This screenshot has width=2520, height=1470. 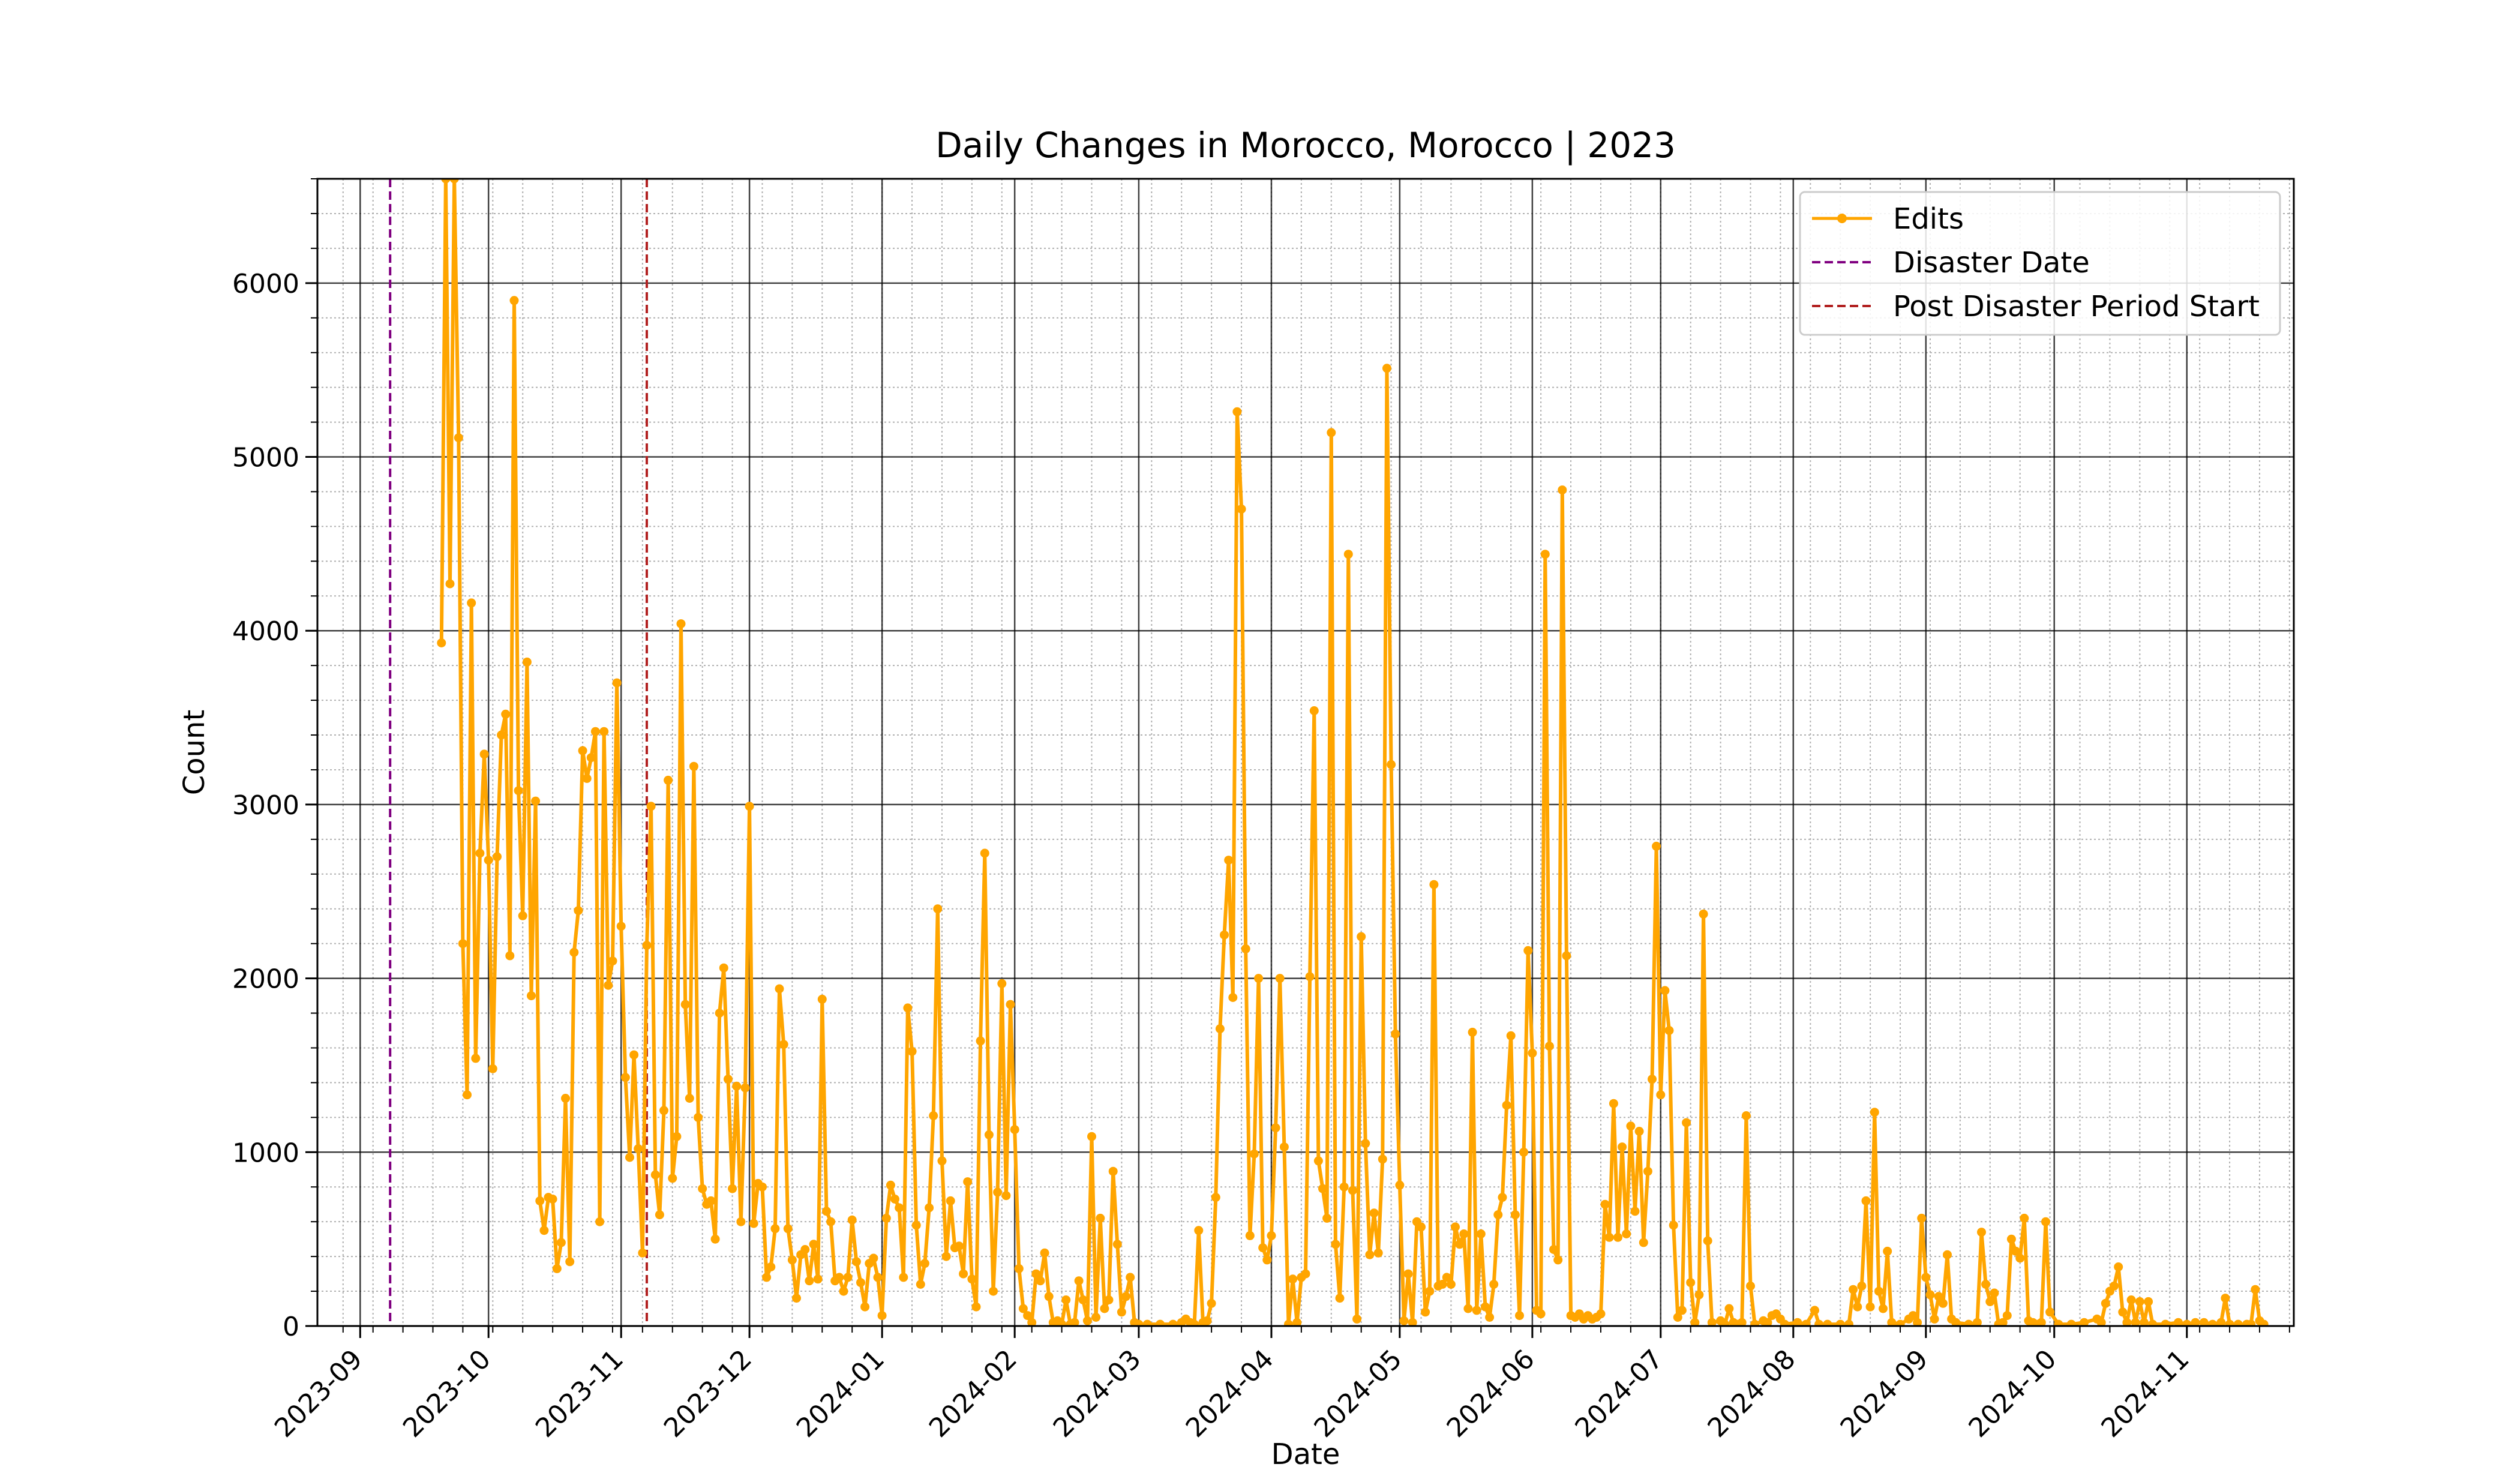 I want to click on y-tick-label: 0, so click(x=291, y=1327).